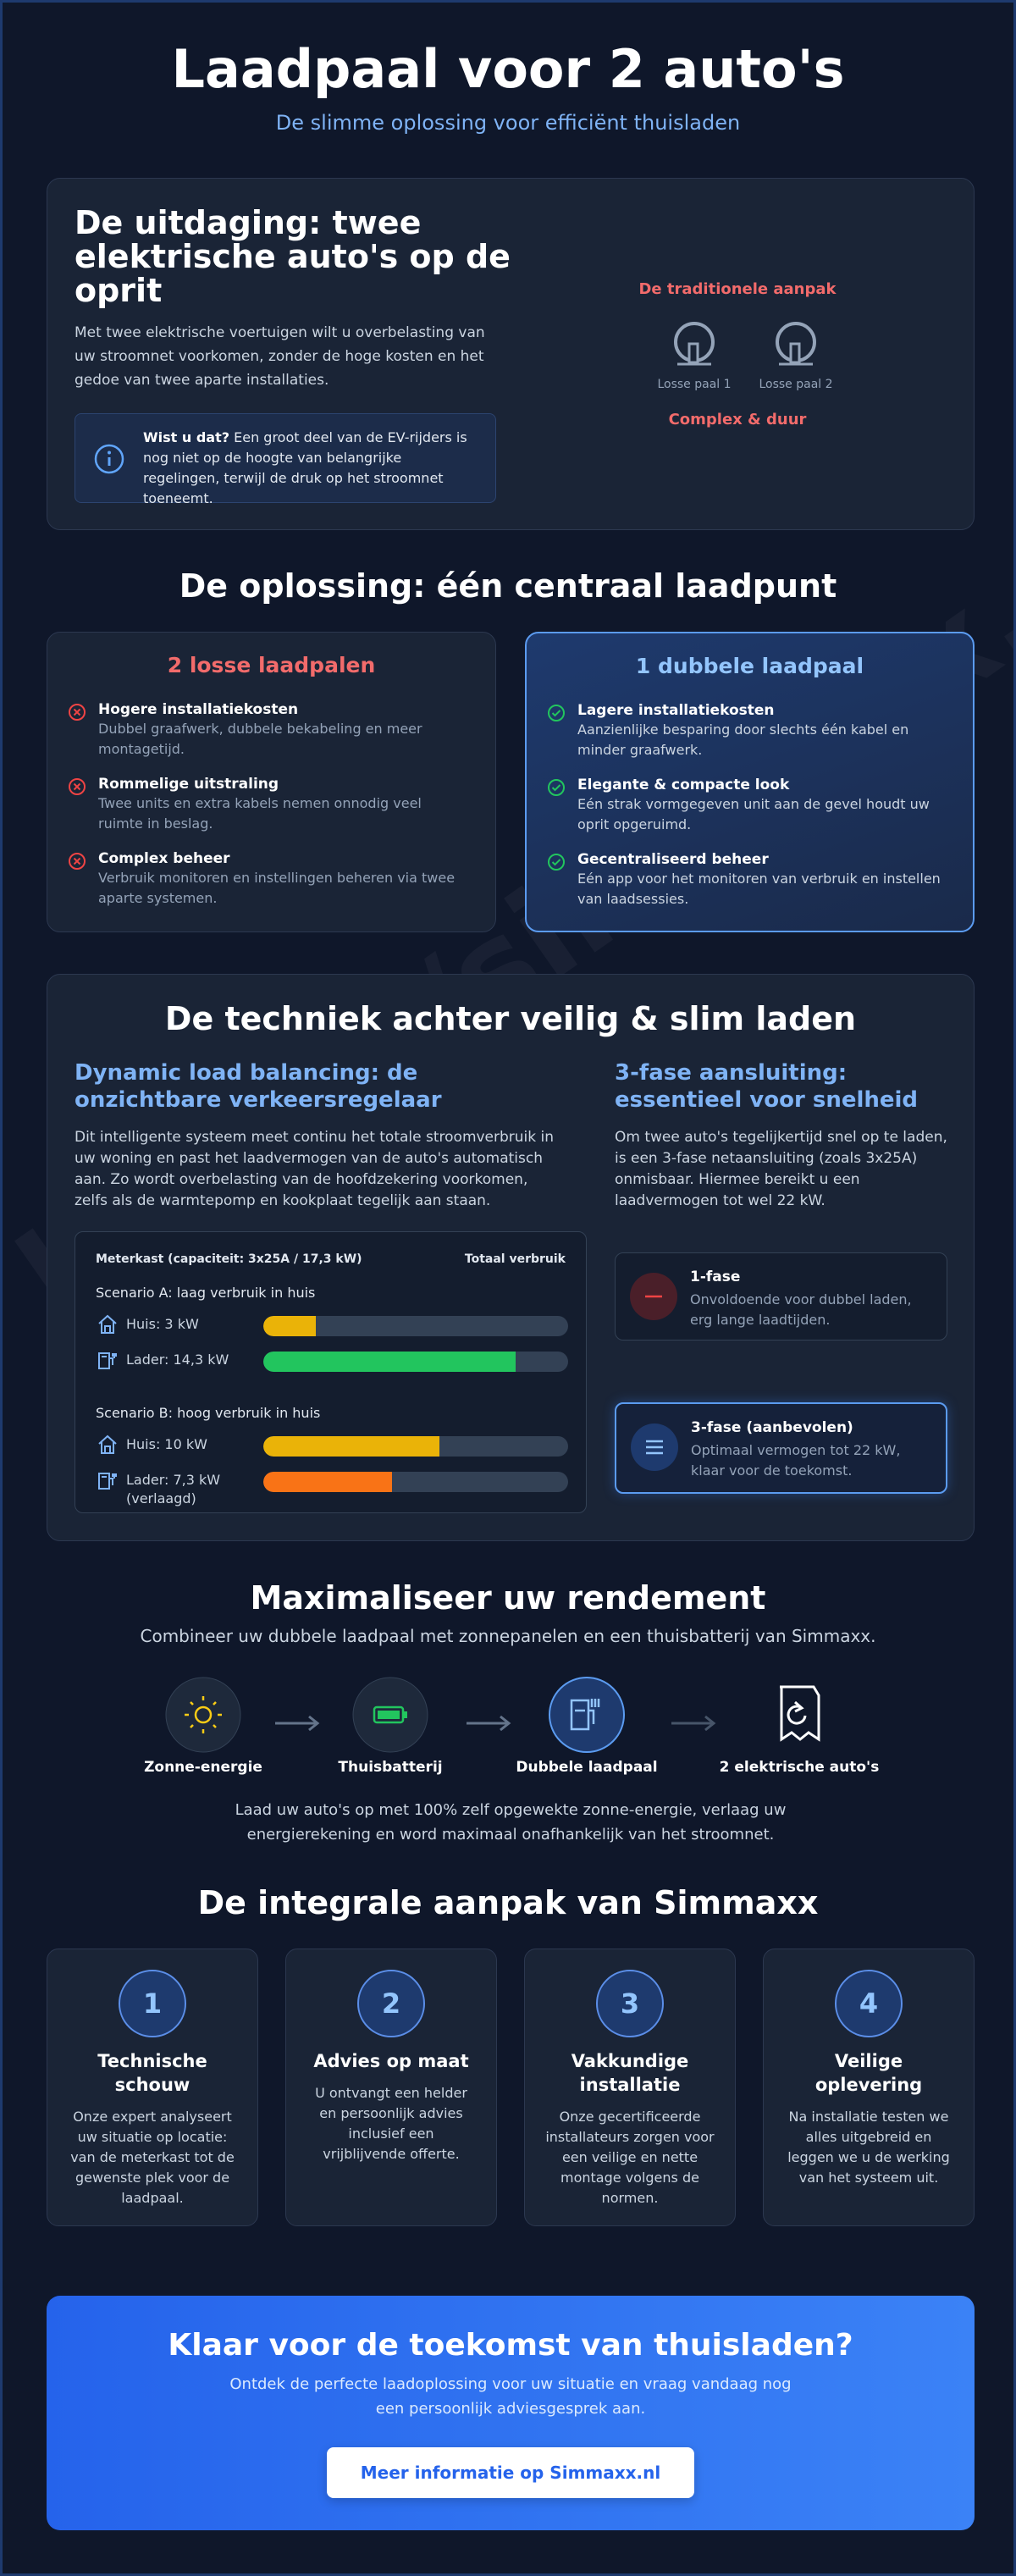 The width and height of the screenshot is (1016, 2576). I want to click on solution-title: De oplossing: één centraal laadpunt, so click(508, 586).